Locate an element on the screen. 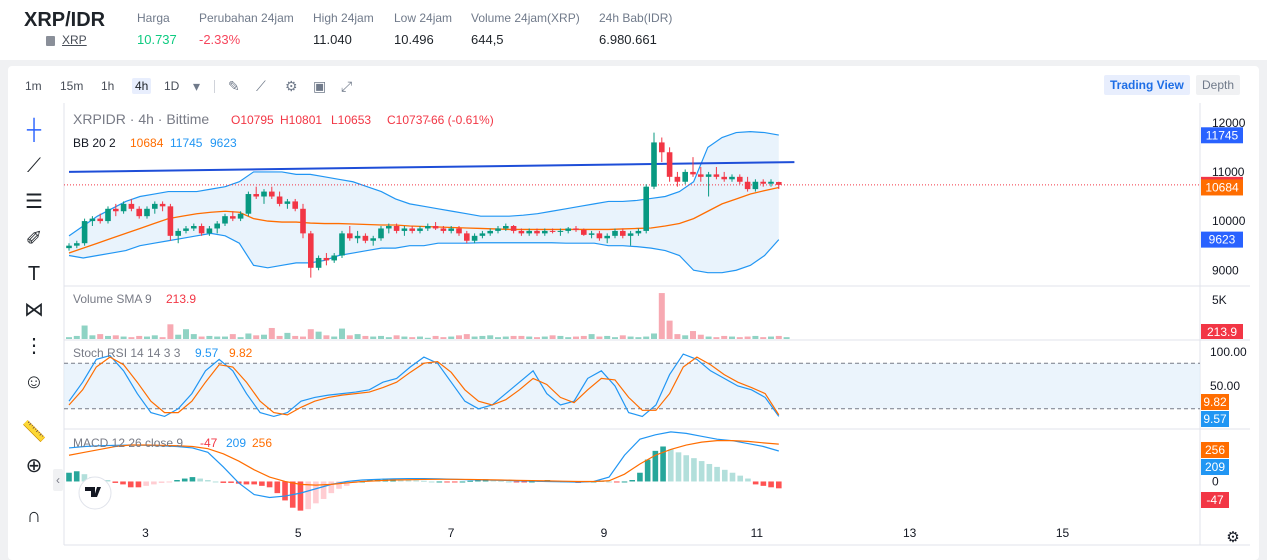  ruler-icon: 📏 is located at coordinates (34, 432).